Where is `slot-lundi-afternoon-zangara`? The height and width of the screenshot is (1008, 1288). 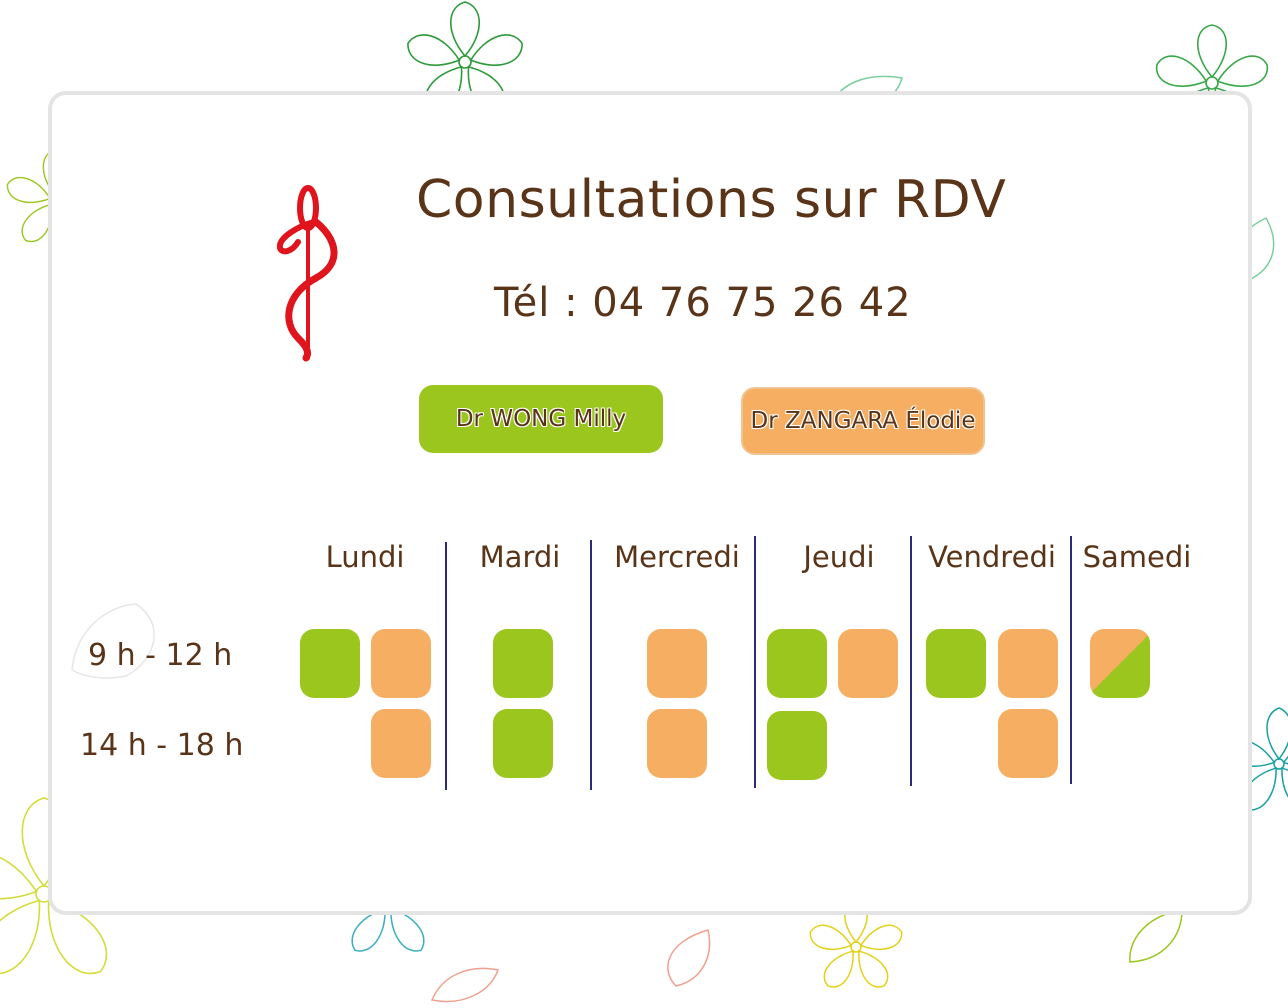
slot-lundi-afternoon-zangara is located at coordinates (401, 743).